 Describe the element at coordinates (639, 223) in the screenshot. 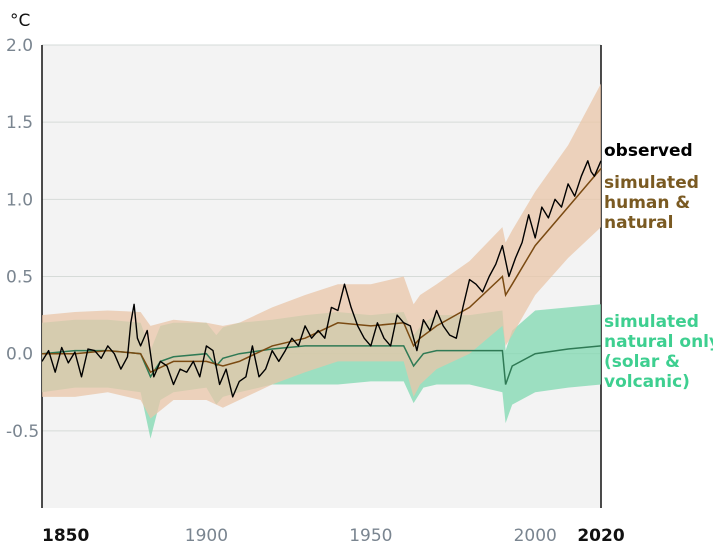

I see `human-natural-label: natural` at that location.